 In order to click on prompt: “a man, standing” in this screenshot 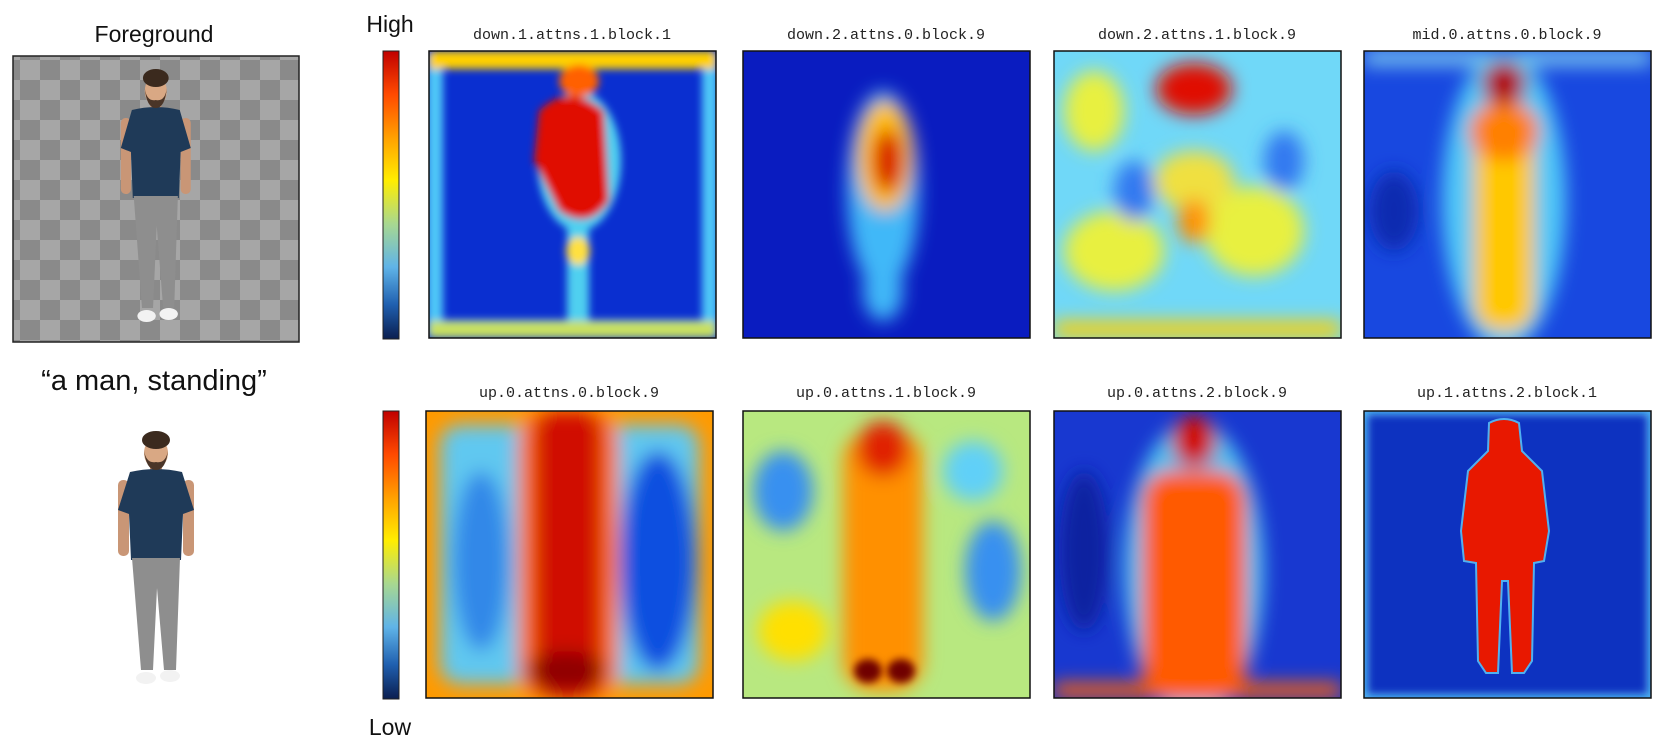, I will do `click(154, 381)`.